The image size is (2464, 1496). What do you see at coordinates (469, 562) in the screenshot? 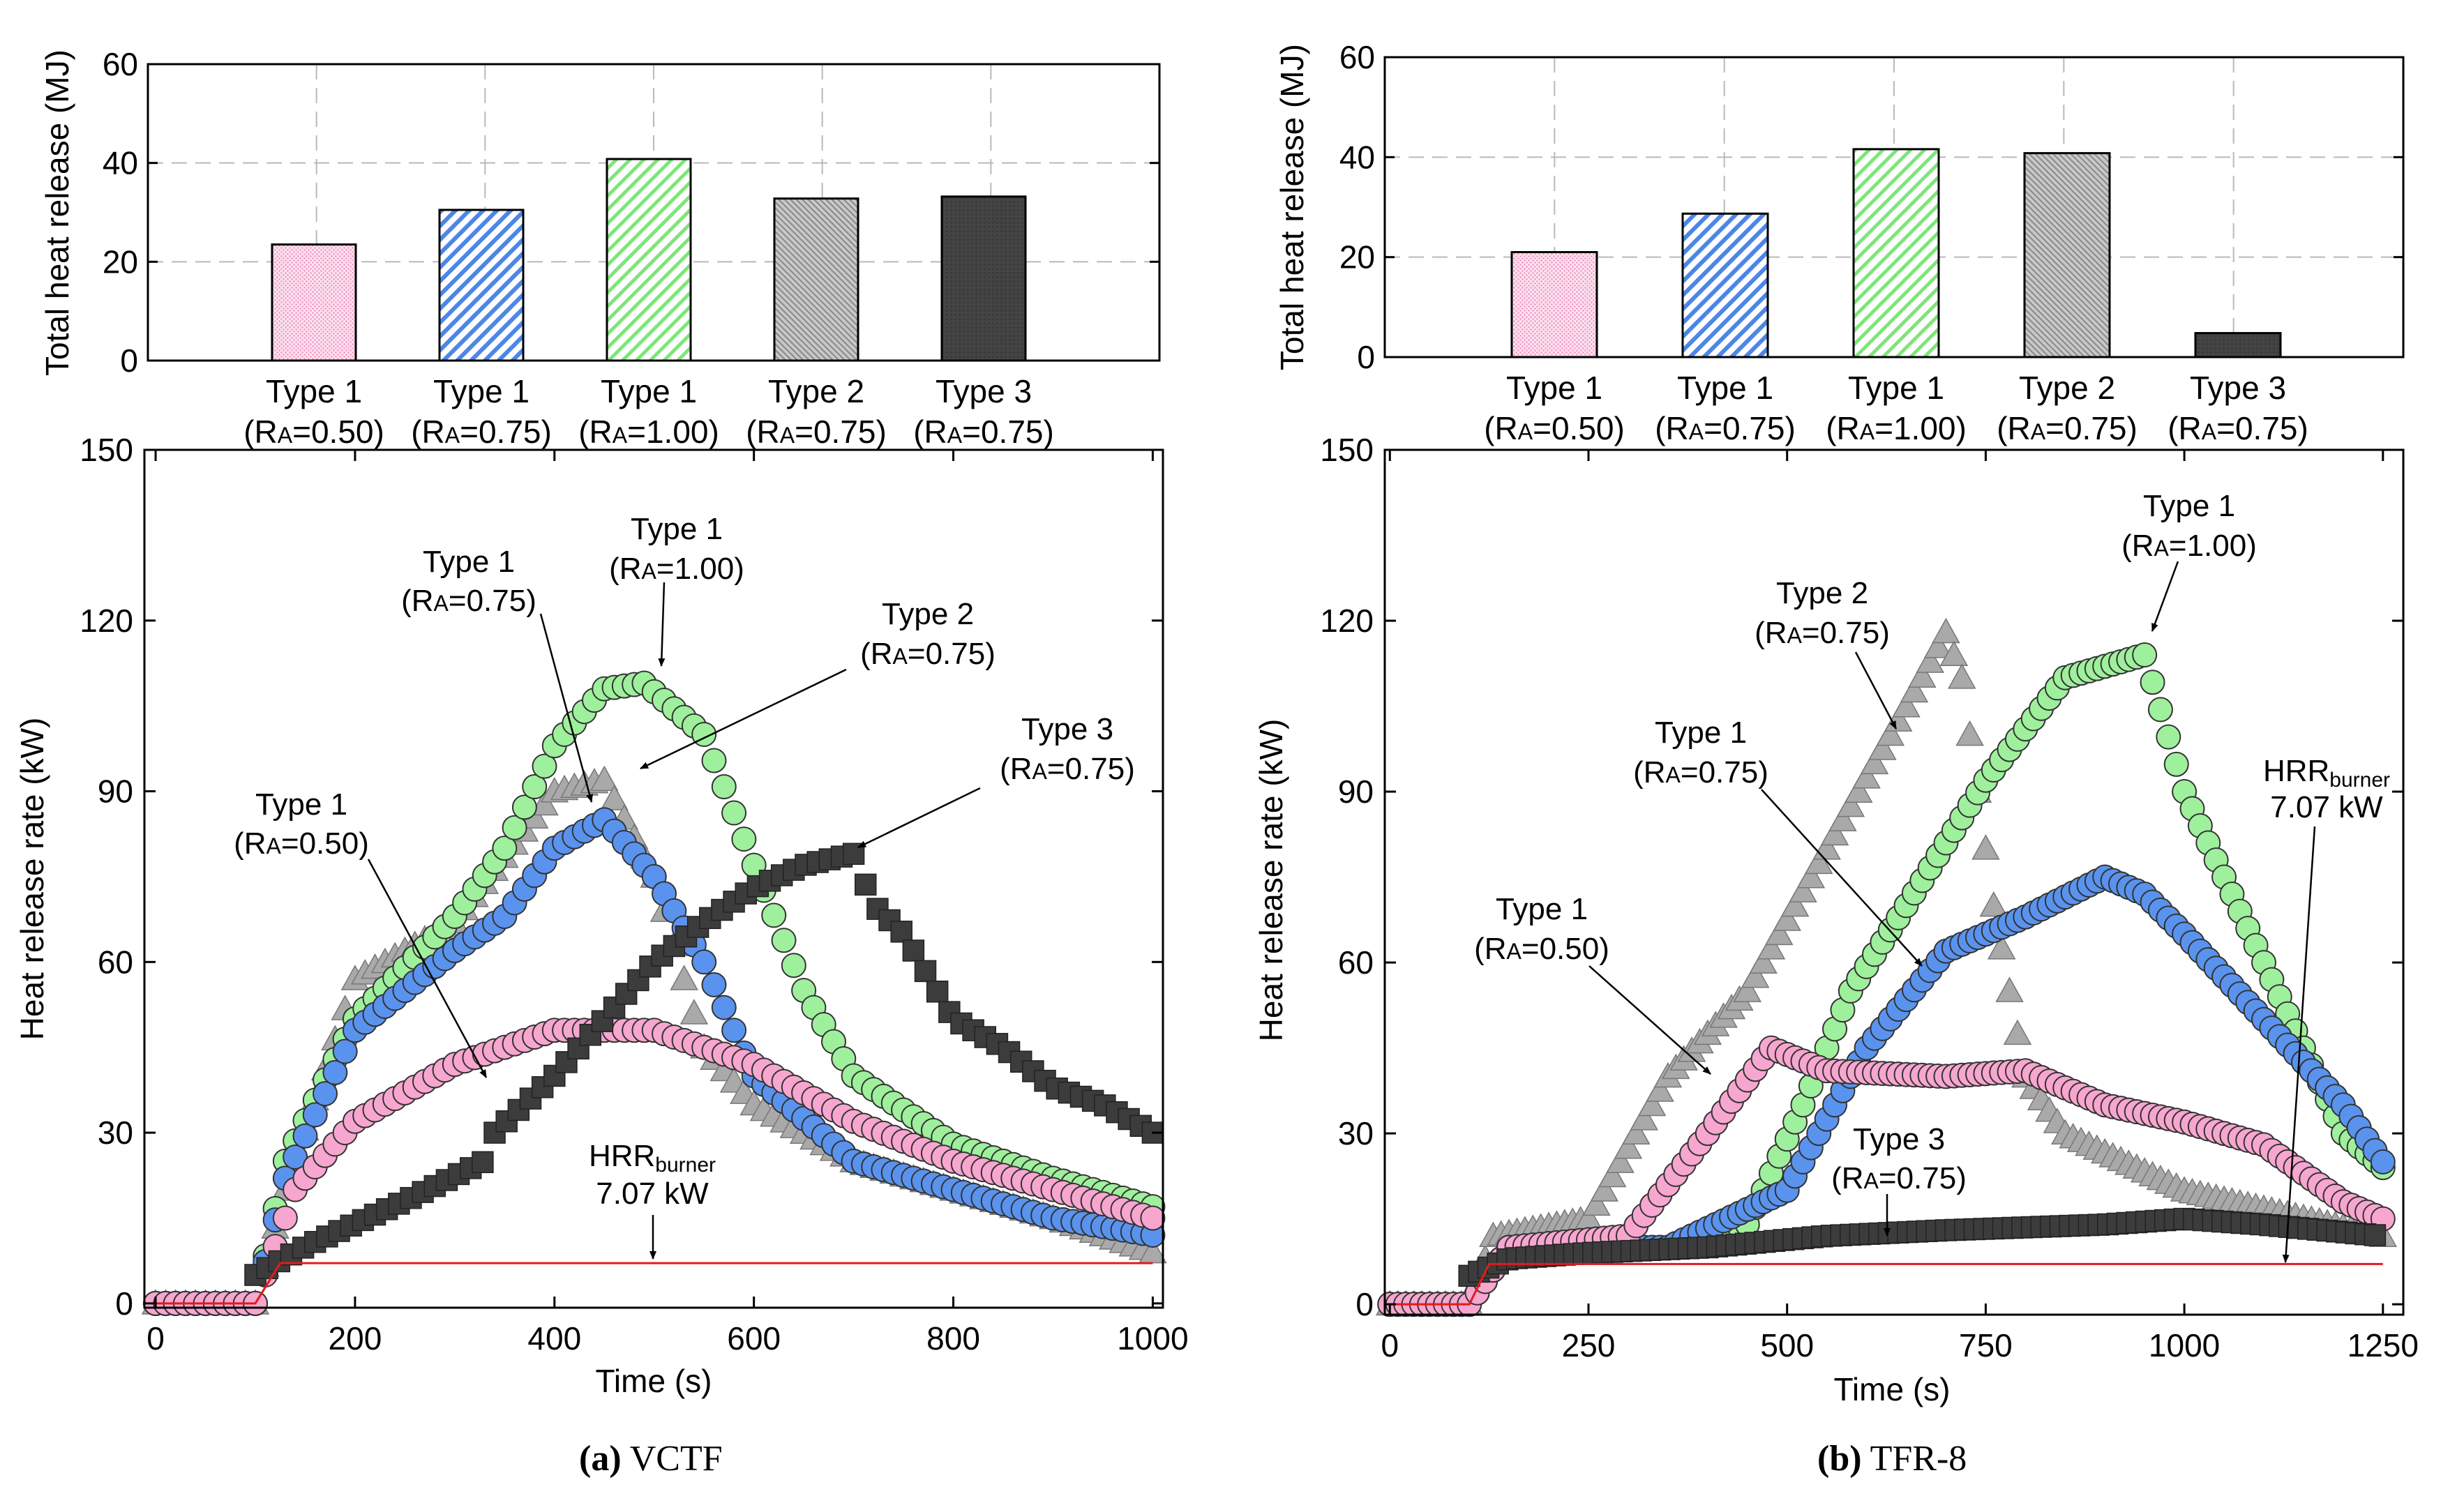
I see `a-annot-type1-075-line1: Type 1` at bounding box center [469, 562].